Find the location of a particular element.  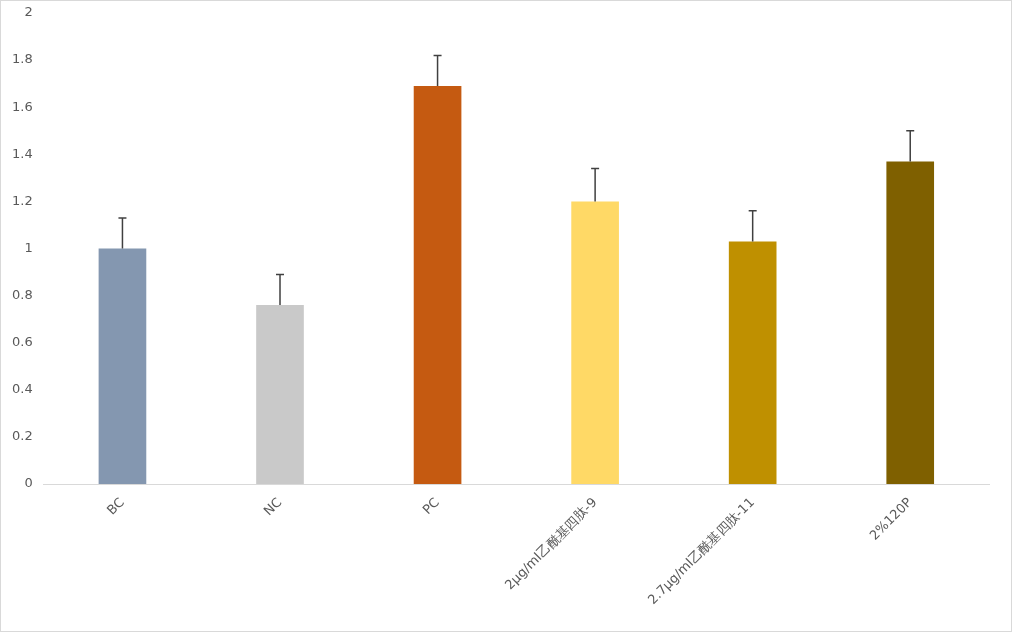

y-tick-label: 0.2 is located at coordinates (22, 436).